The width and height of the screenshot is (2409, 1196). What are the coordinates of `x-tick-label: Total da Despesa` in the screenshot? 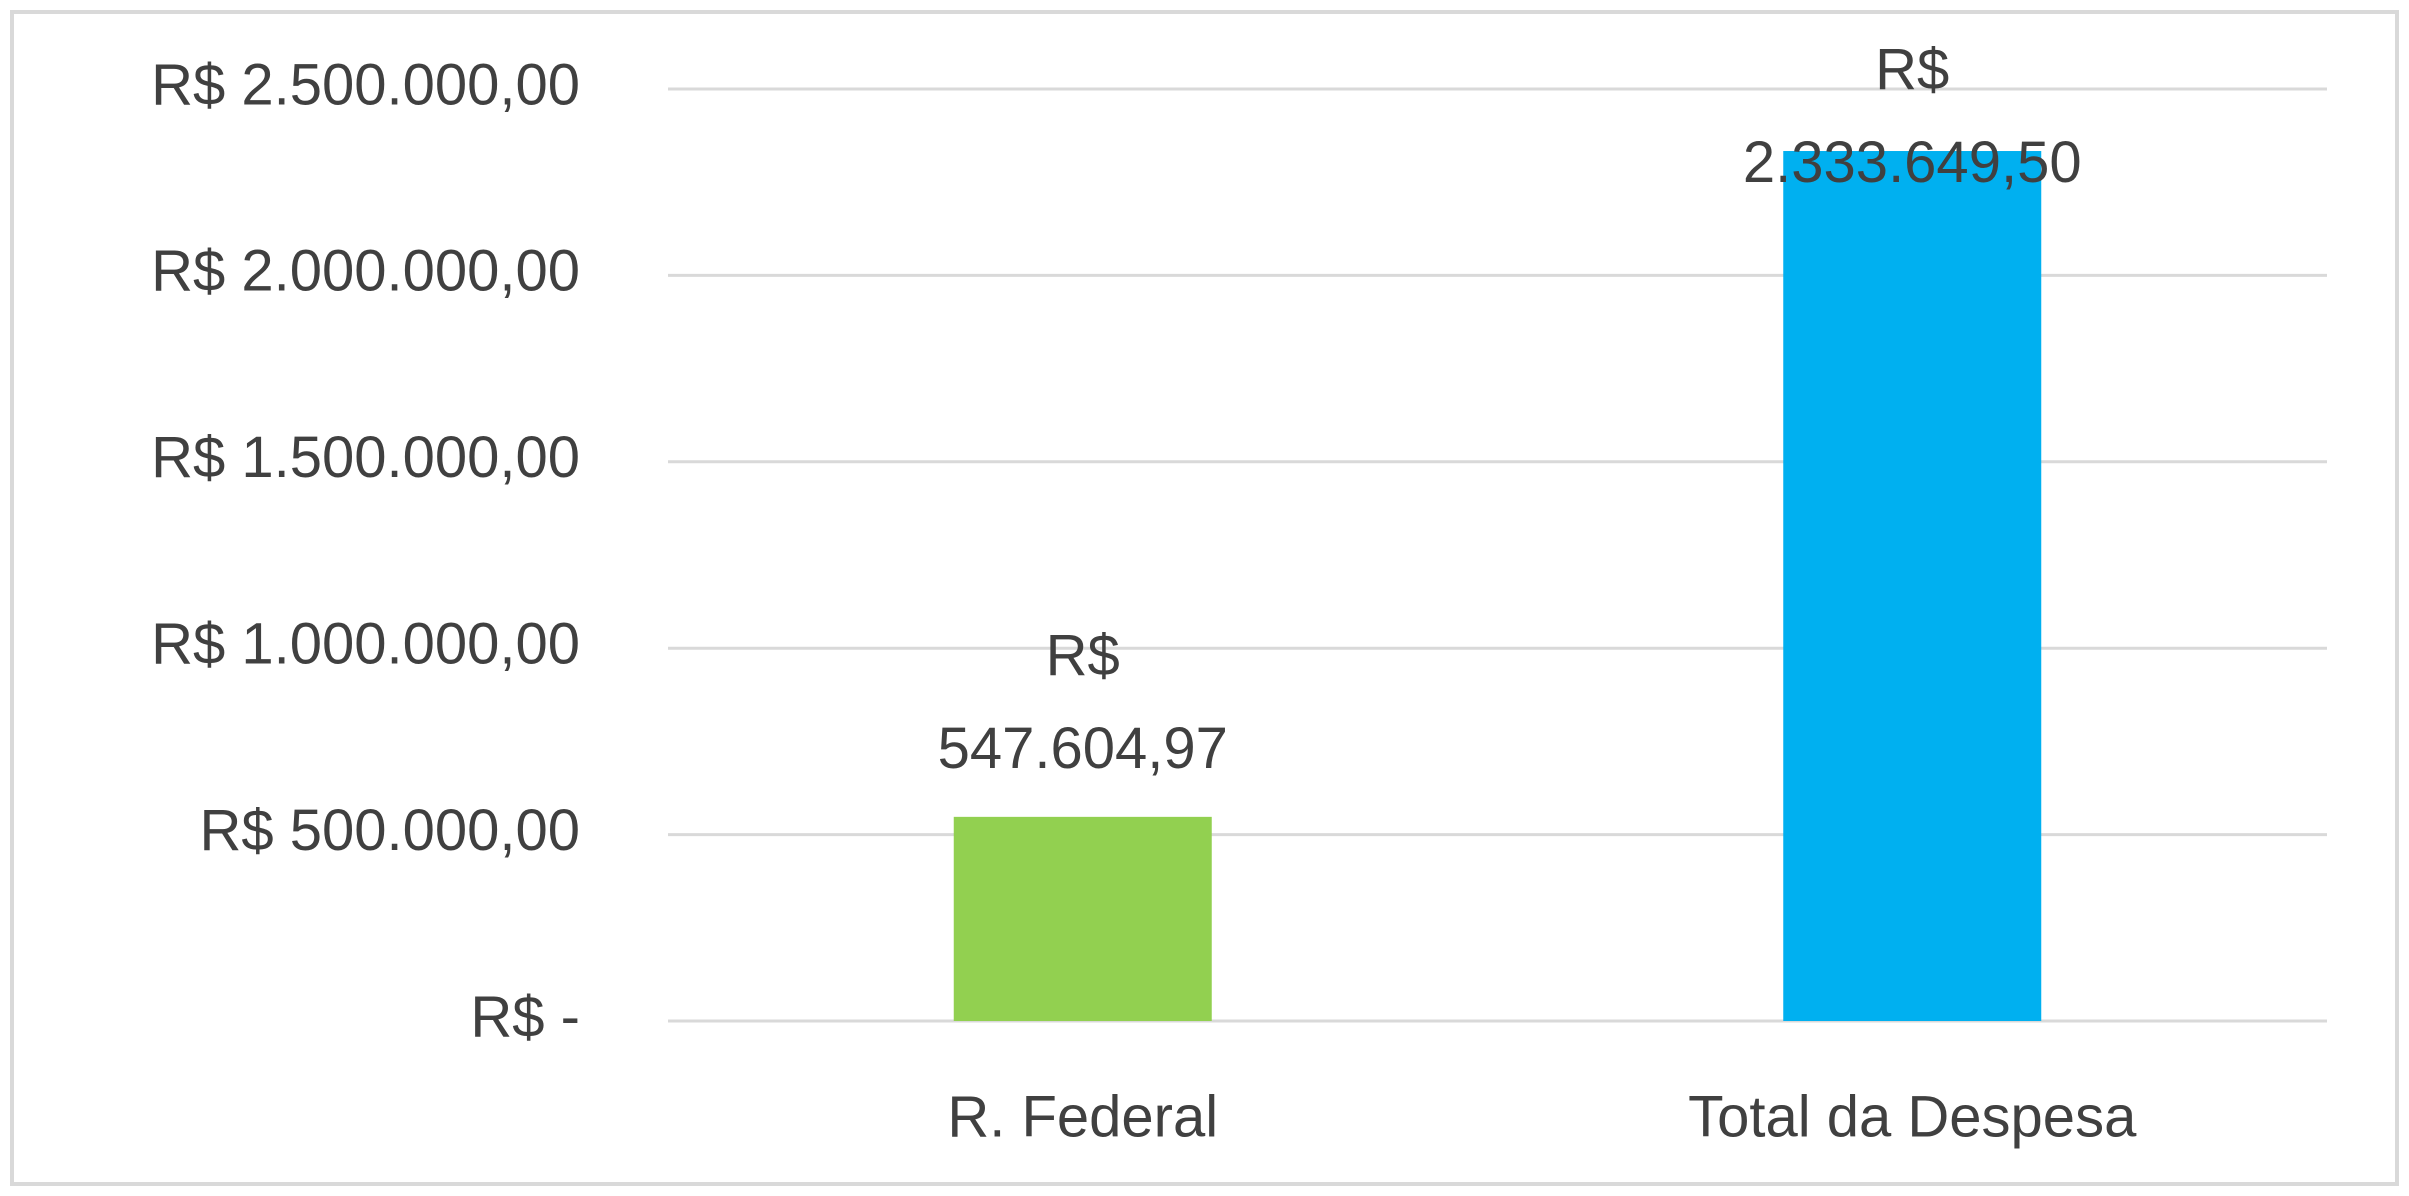 It's located at (1912, 1116).